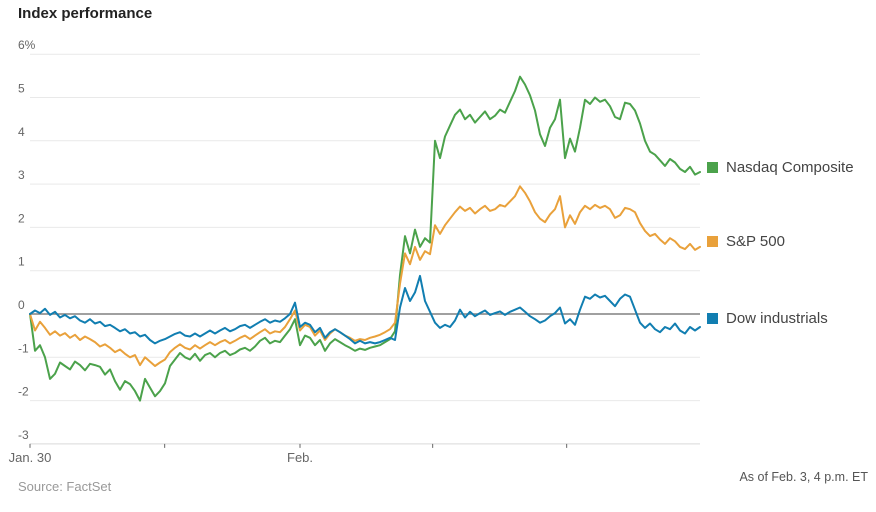  I want to click on nasdaq-legend-label: Nasdaq Composite, so click(790, 167).